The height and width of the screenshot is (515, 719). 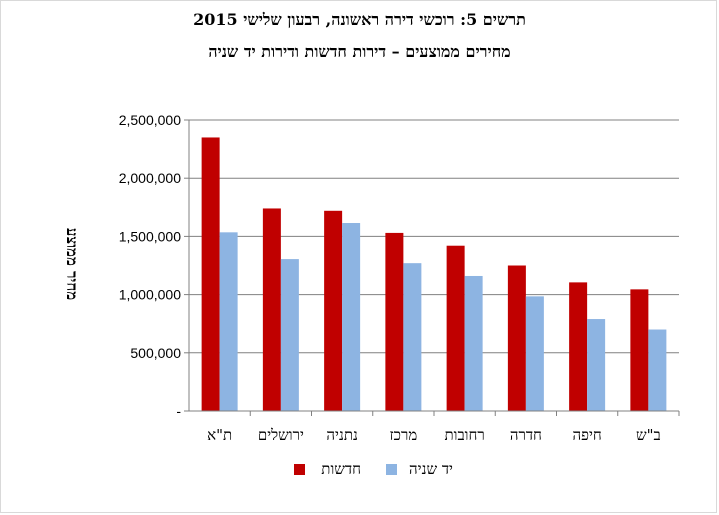 I want to click on y-tick-label: 500,000, so click(x=155, y=353).